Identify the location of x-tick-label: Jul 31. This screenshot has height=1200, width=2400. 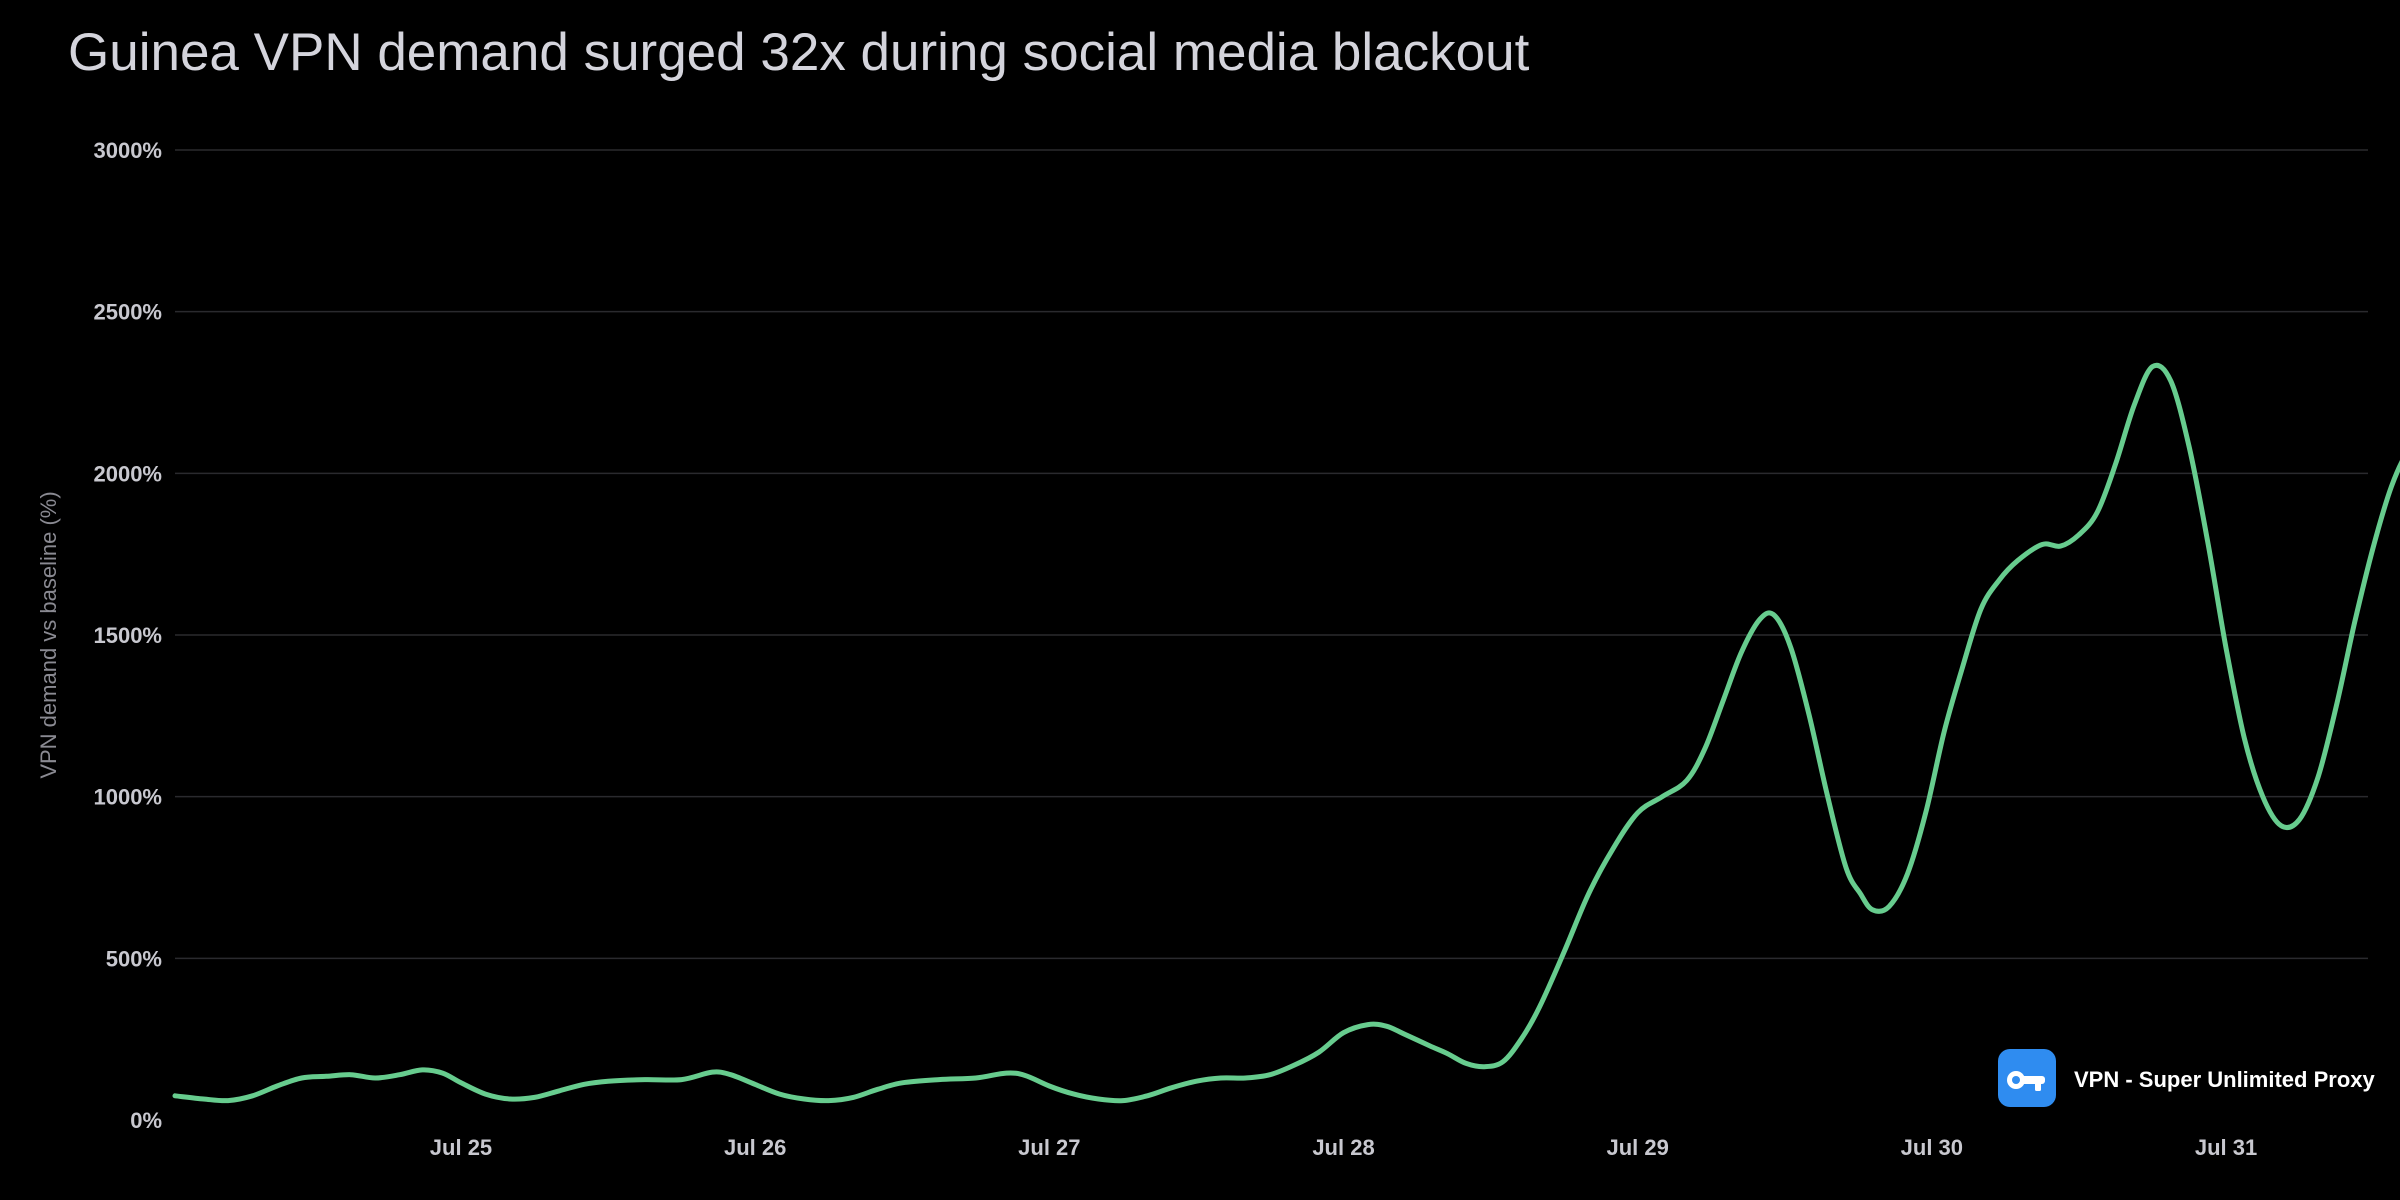
(2226, 1147).